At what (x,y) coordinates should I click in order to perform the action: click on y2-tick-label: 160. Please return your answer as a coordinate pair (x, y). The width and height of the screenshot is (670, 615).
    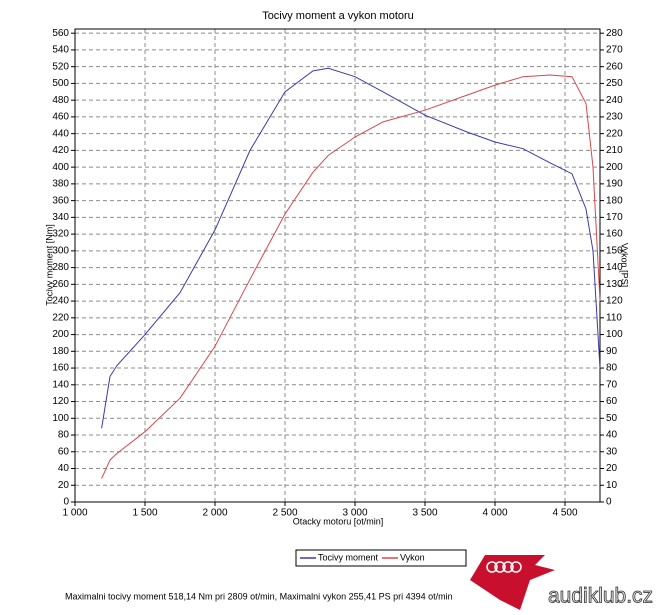
    Looking at the image, I should click on (614, 234).